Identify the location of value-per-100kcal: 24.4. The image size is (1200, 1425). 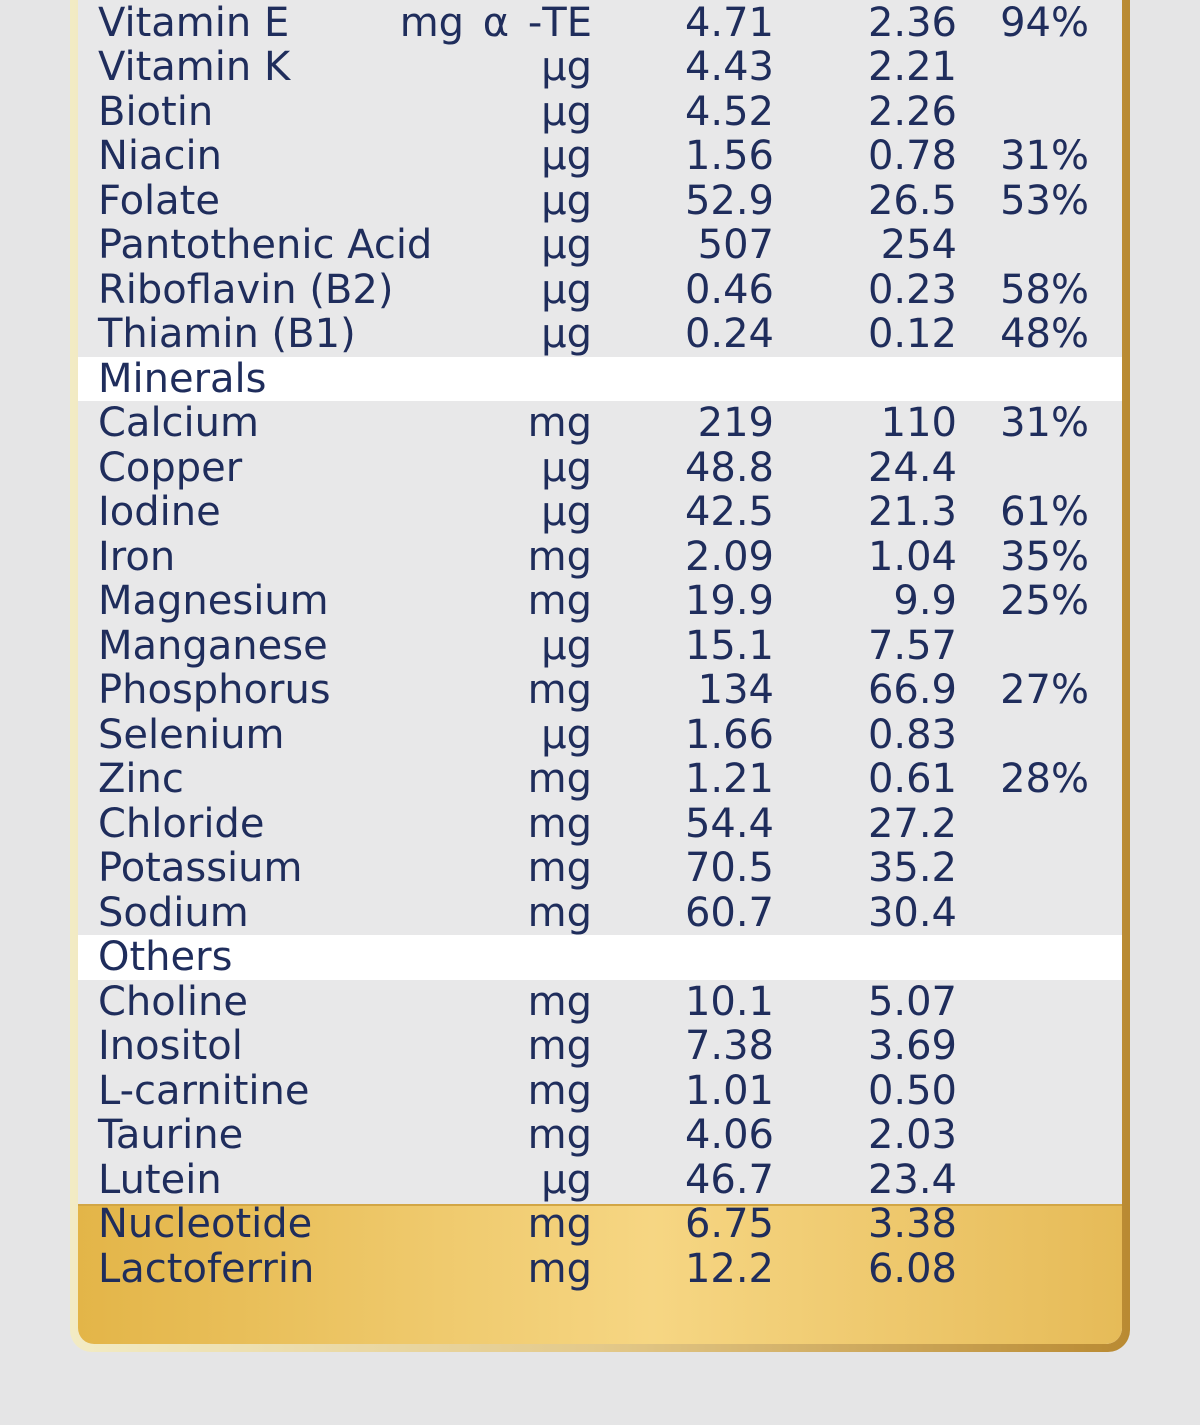
(912, 467).